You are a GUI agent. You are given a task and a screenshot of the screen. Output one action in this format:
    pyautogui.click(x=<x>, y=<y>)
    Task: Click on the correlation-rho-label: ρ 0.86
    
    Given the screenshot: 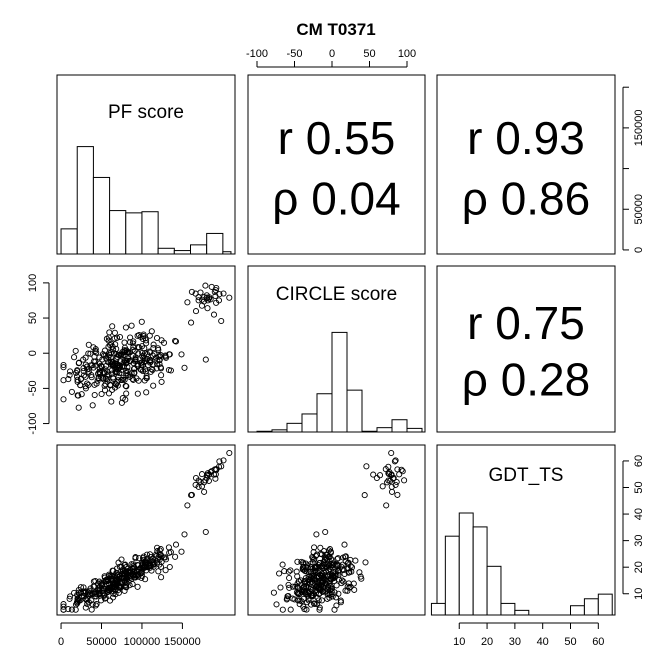 What is the action you would take?
    pyautogui.click(x=526, y=199)
    